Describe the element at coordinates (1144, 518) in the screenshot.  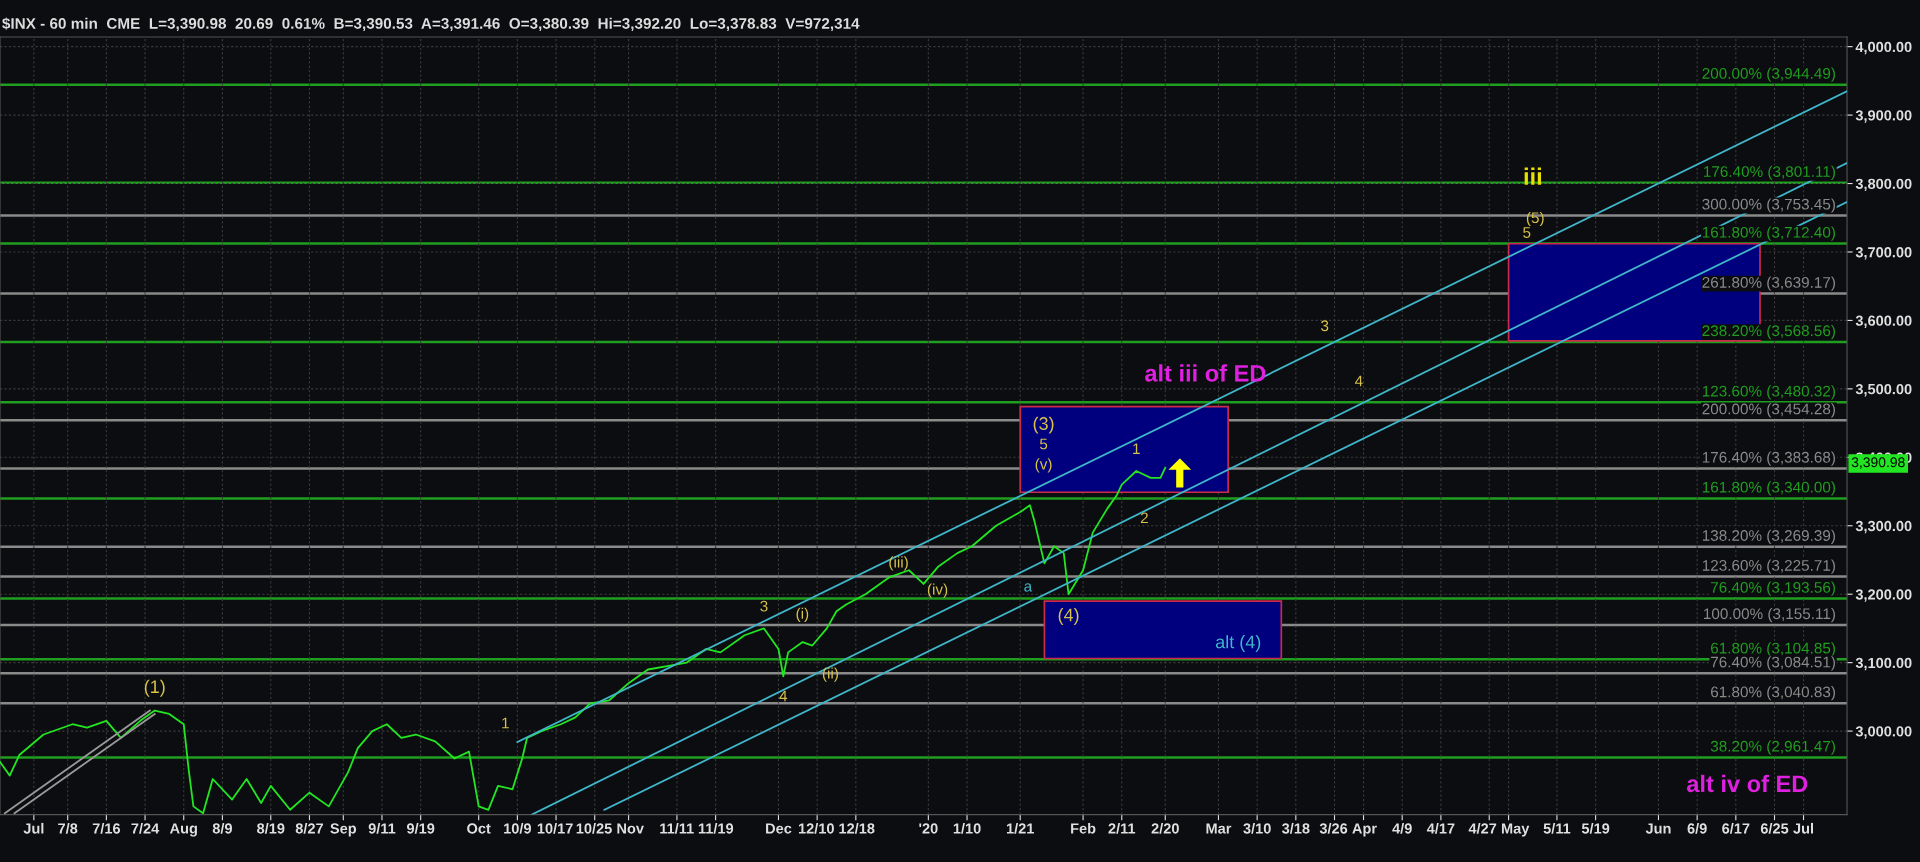
I see `annotation: 2` at that location.